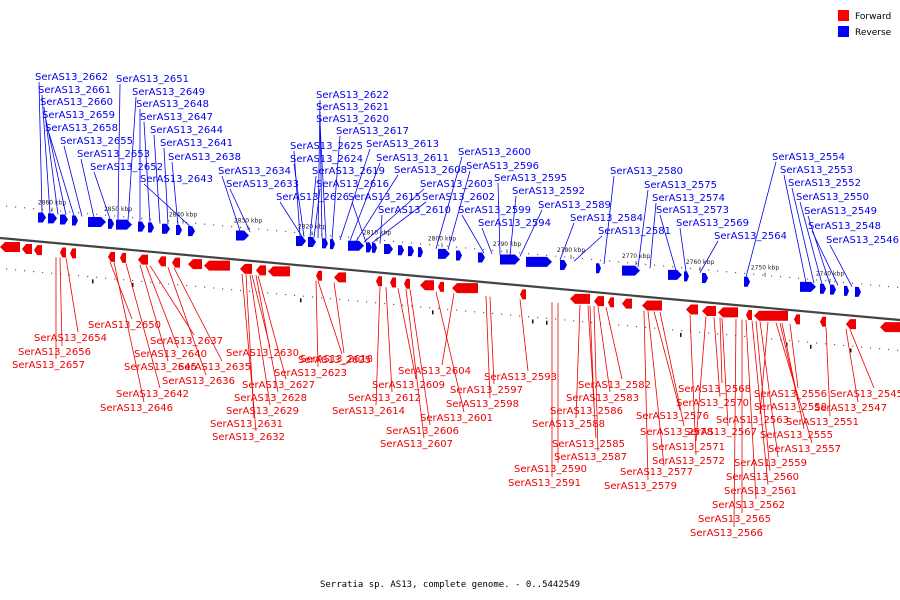 Image resolution: width=900 pixels, height=600 pixels. Describe the element at coordinates (348, 171) in the screenshot. I see `gene-label-reverse: SerAS13_2619` at that location.